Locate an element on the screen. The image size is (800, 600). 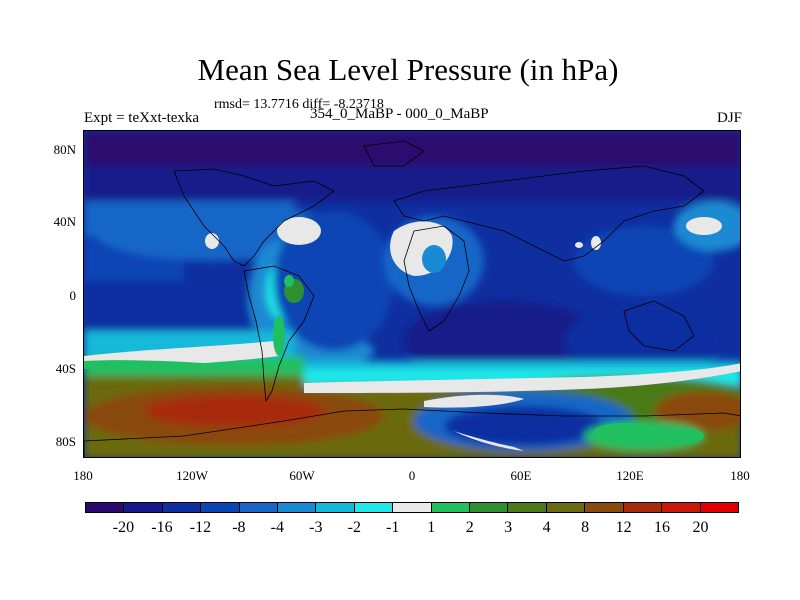
colorbar-label: 20 is located at coordinates (700, 527).